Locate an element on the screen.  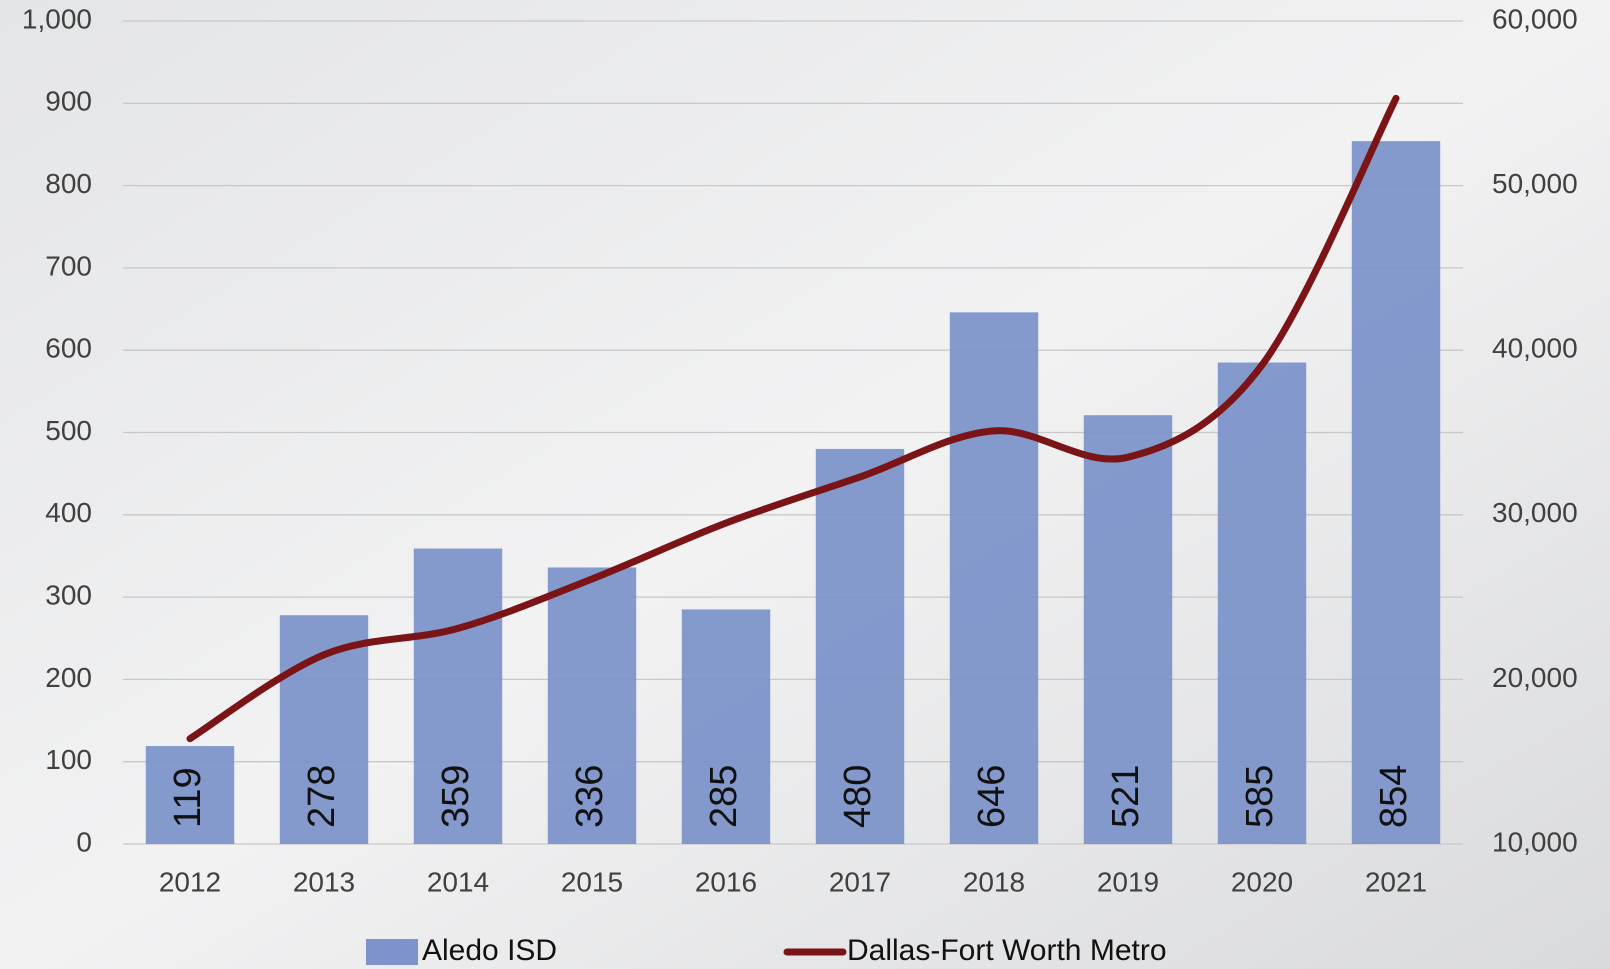
x-tick-label: 2013 is located at coordinates (324, 881).